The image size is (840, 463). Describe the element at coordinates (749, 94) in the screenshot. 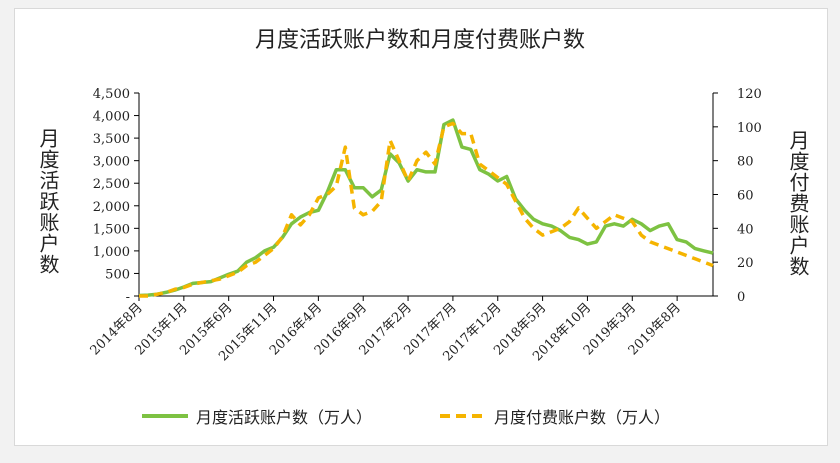

I see `y-right-tick-label: 120` at that location.